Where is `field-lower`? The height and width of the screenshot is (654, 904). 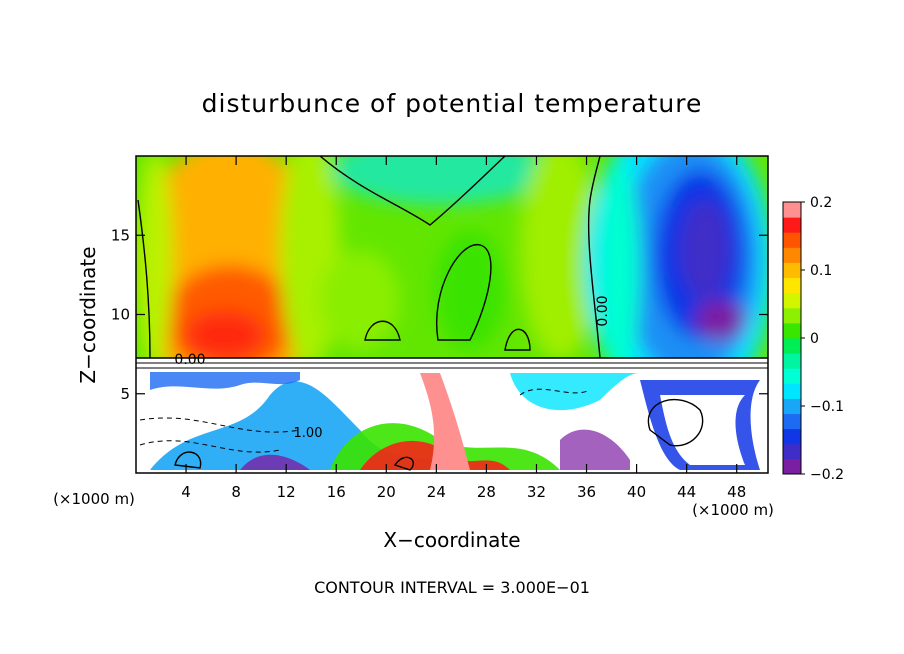
field-lower is located at coordinates (452, 415).